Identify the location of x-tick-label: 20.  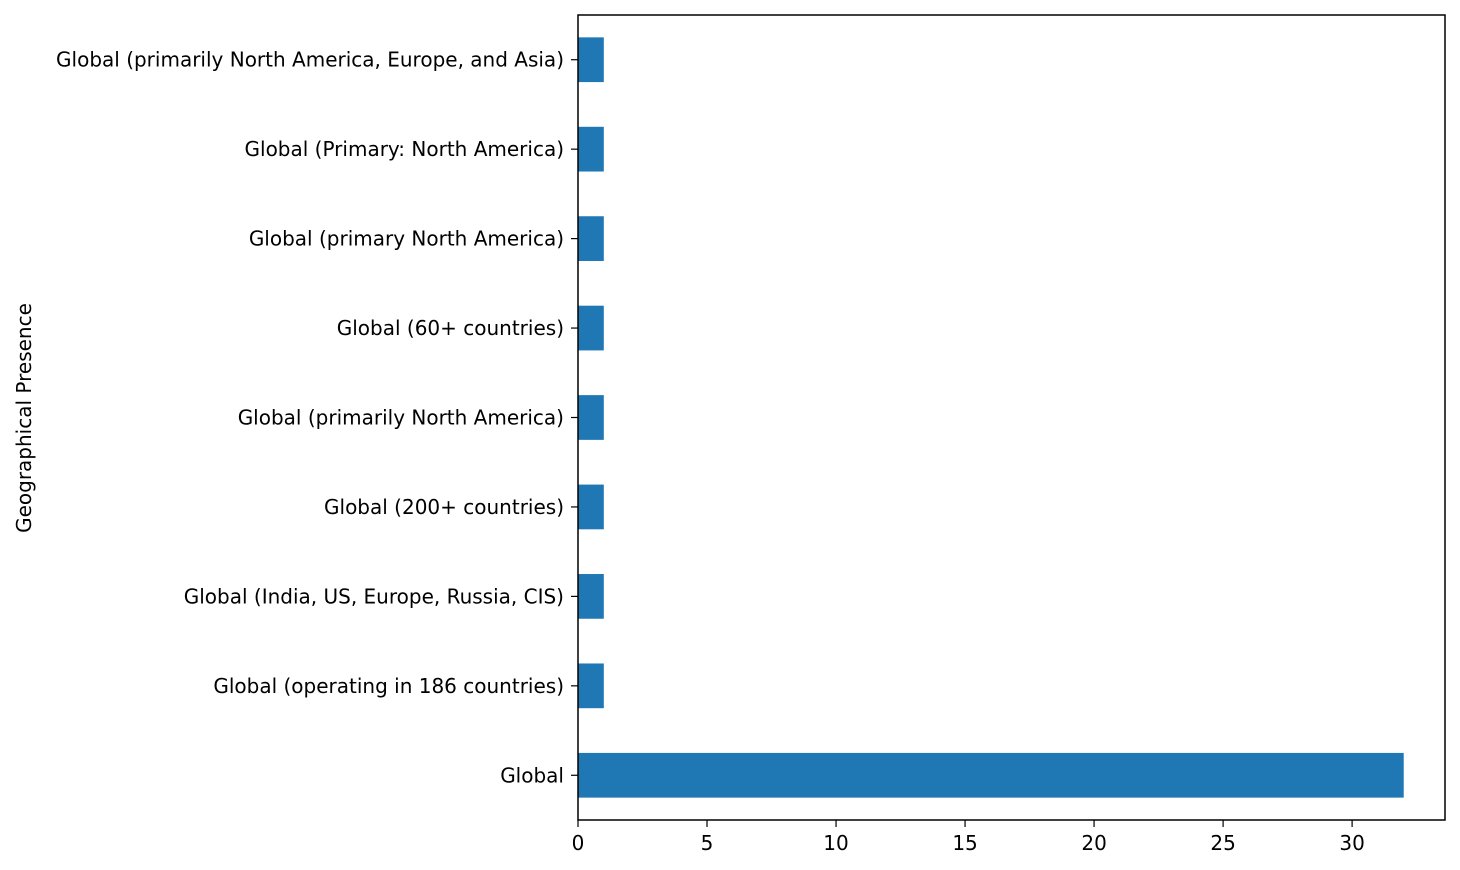
(1093, 843).